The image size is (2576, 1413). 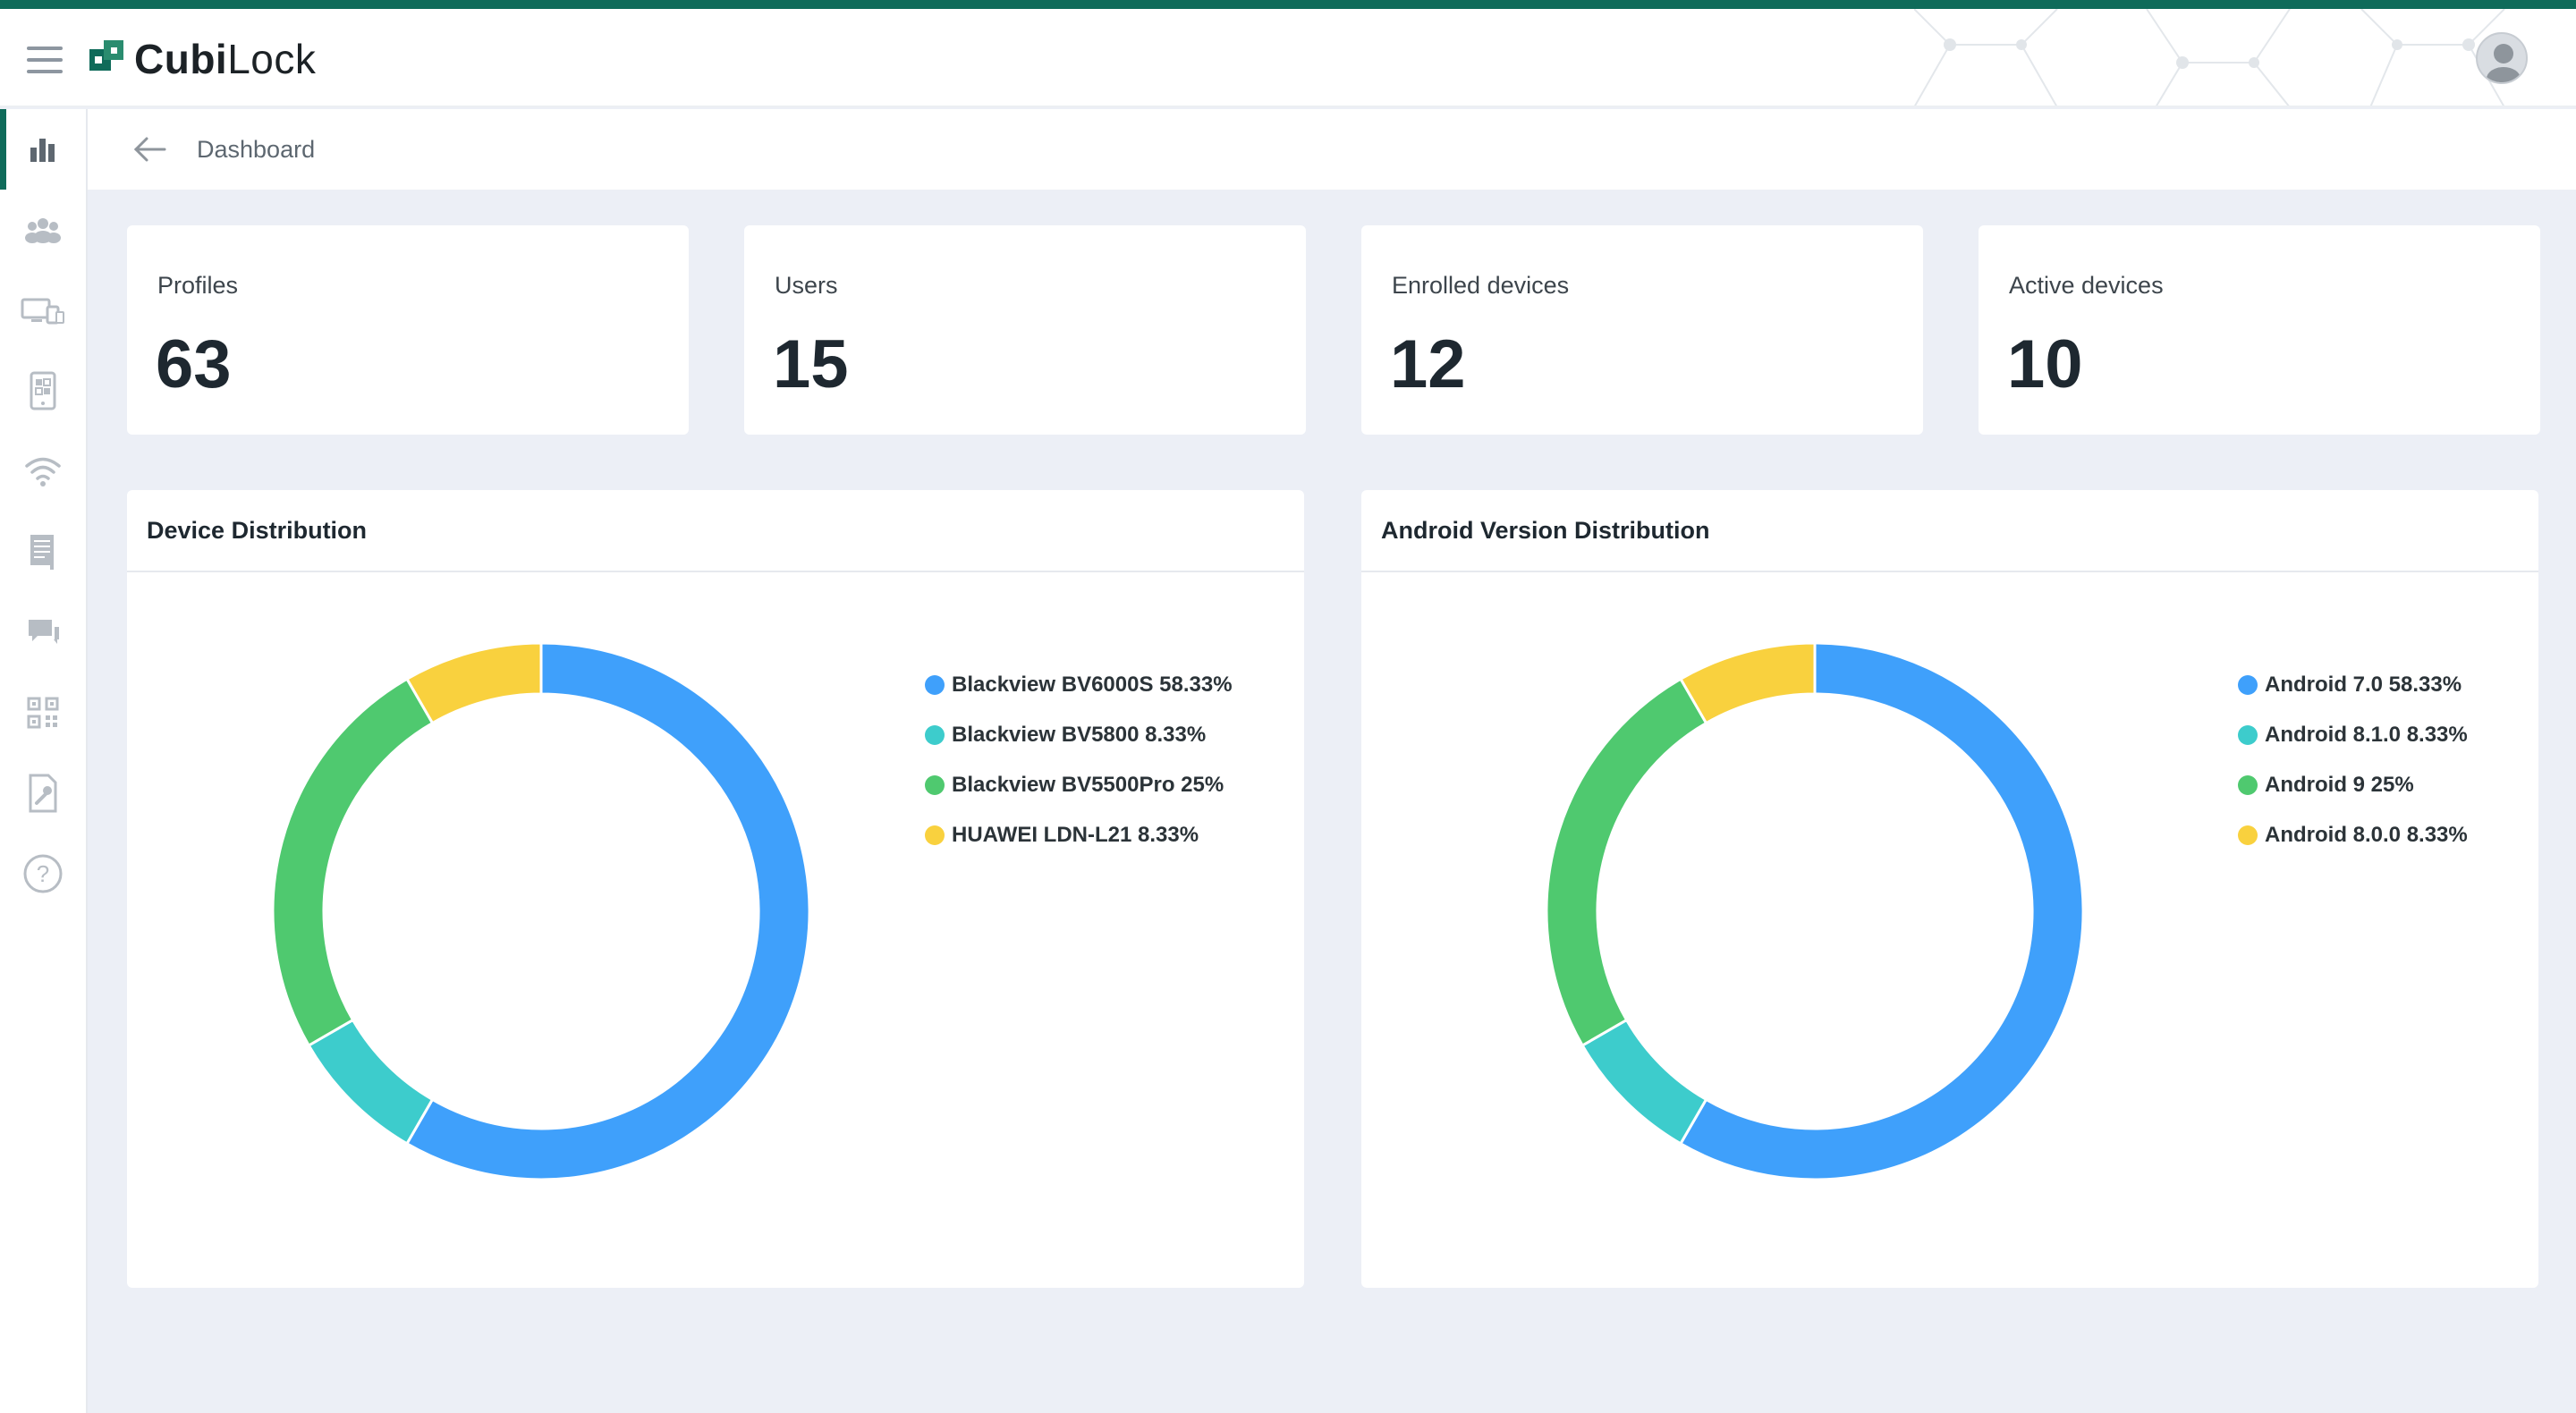 I want to click on hex-pattern-decoration, so click(x=2209, y=57).